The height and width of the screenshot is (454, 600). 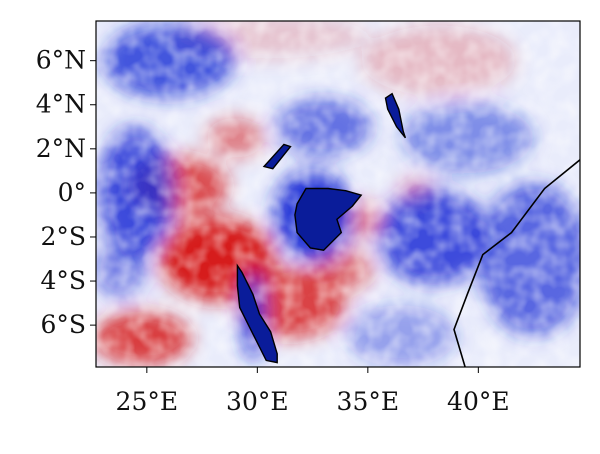 I want to click on longitude-axis: 25°E 30°E 35°E 40°E, so click(x=313, y=391).